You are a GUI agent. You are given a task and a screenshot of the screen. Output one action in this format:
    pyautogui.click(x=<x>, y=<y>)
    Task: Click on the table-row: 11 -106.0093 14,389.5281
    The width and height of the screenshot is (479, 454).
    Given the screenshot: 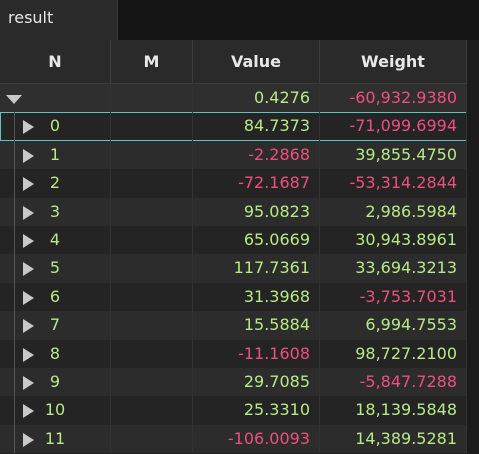 What is the action you would take?
    pyautogui.click(x=233, y=439)
    